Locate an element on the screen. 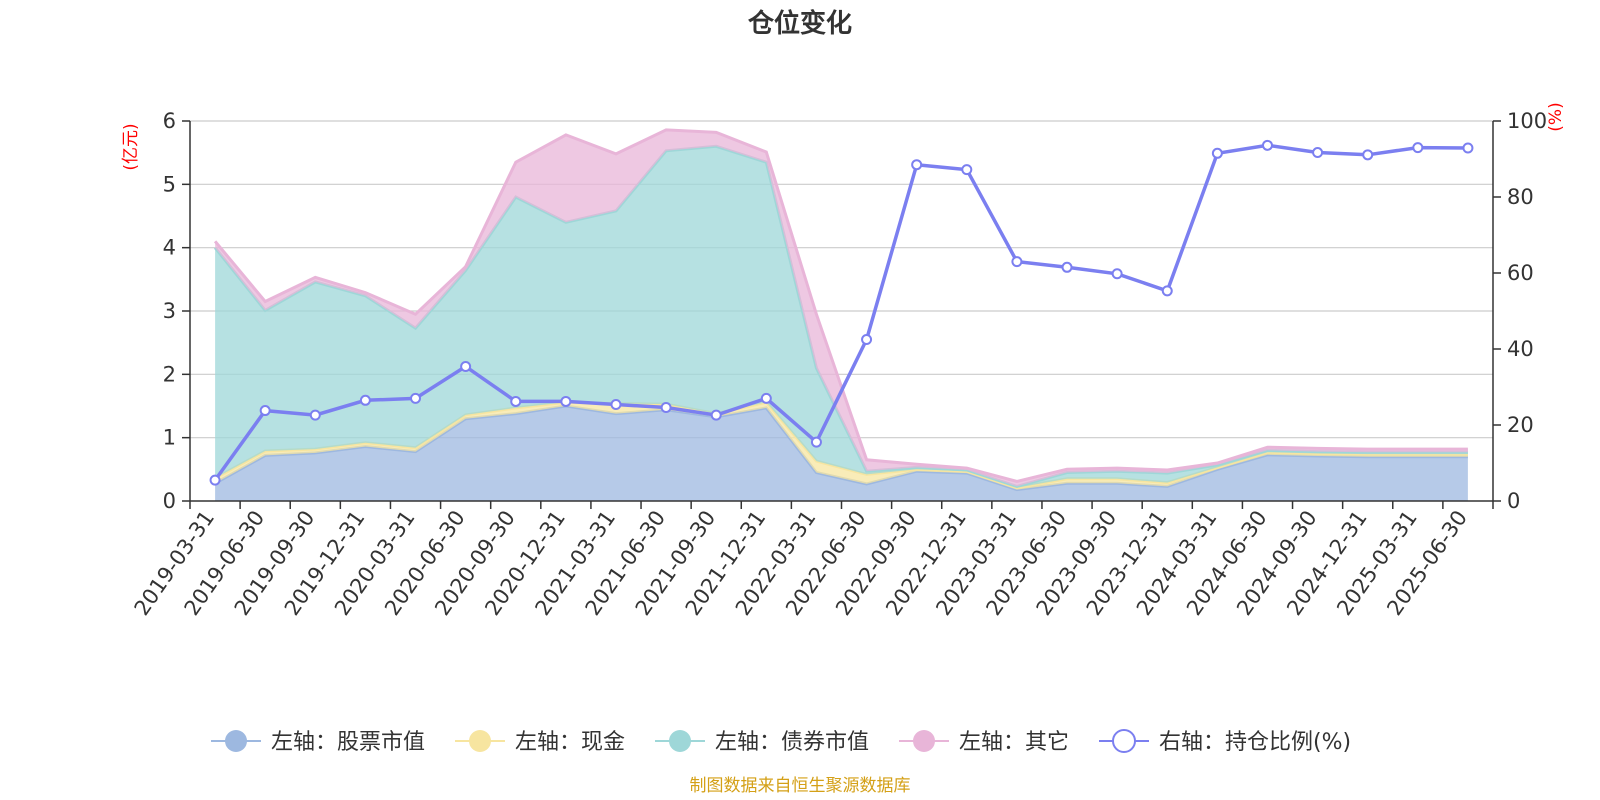 This screenshot has width=1600, height=800. legend: 左轴：股票市值 左轴：现金 左轴：债券市值 左轴：其它 右轴：持仓比例(%) is located at coordinates (781, 742).